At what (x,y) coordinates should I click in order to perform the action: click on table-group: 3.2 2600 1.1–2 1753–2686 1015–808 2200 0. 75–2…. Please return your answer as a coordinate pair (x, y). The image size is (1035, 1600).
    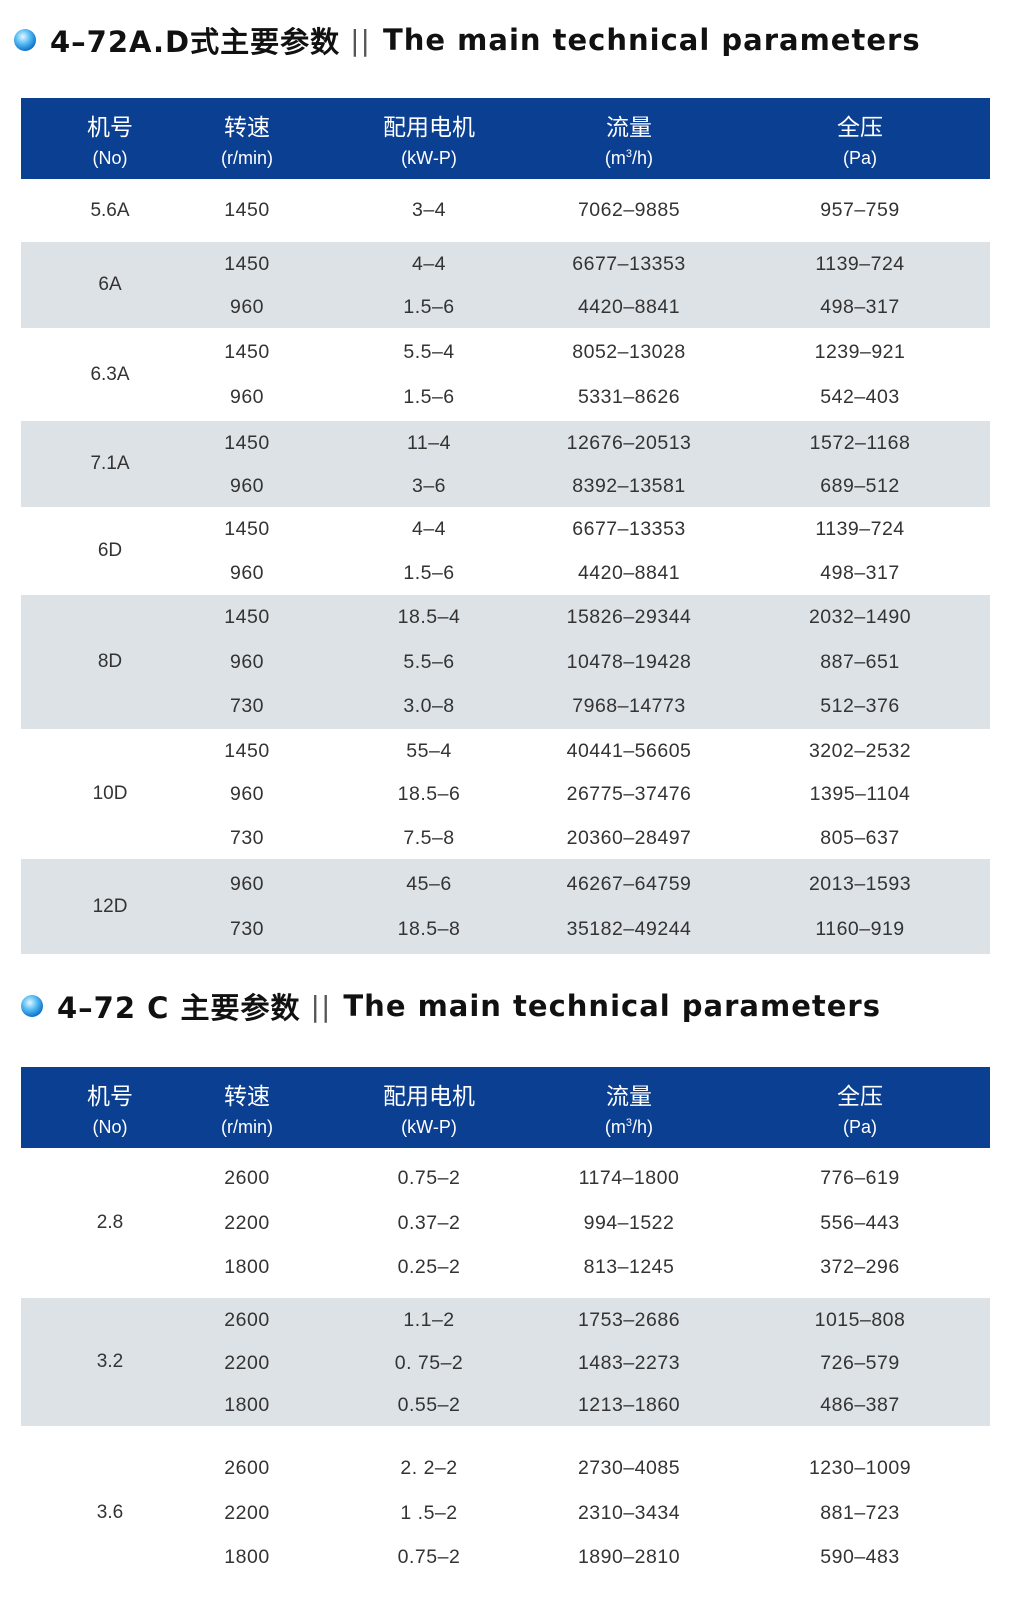
    Looking at the image, I should click on (505, 1362).